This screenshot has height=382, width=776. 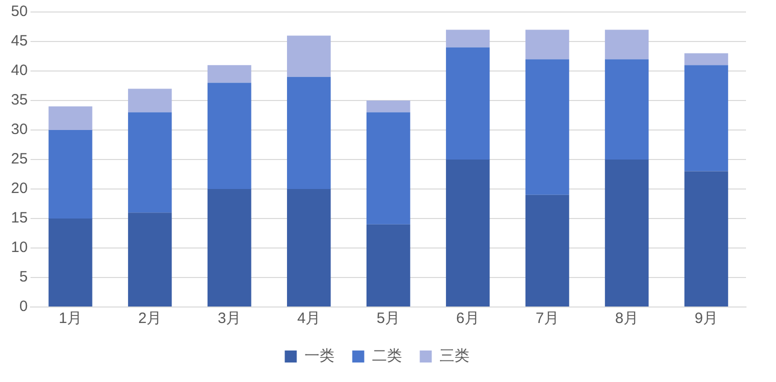 What do you see at coordinates (19, 247) in the screenshot?
I see `y-tick-label: 10` at bounding box center [19, 247].